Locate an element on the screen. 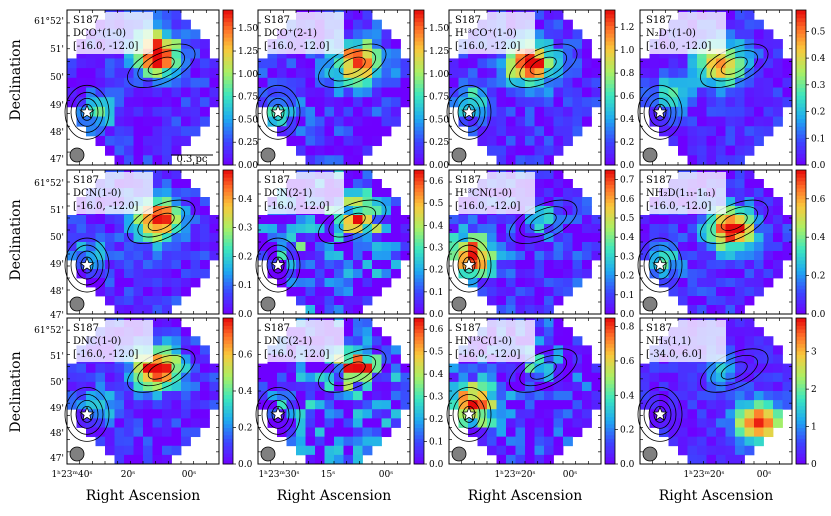 The image size is (831, 516). colorbar-tick-label: 0.4 is located at coordinates (627, 238).